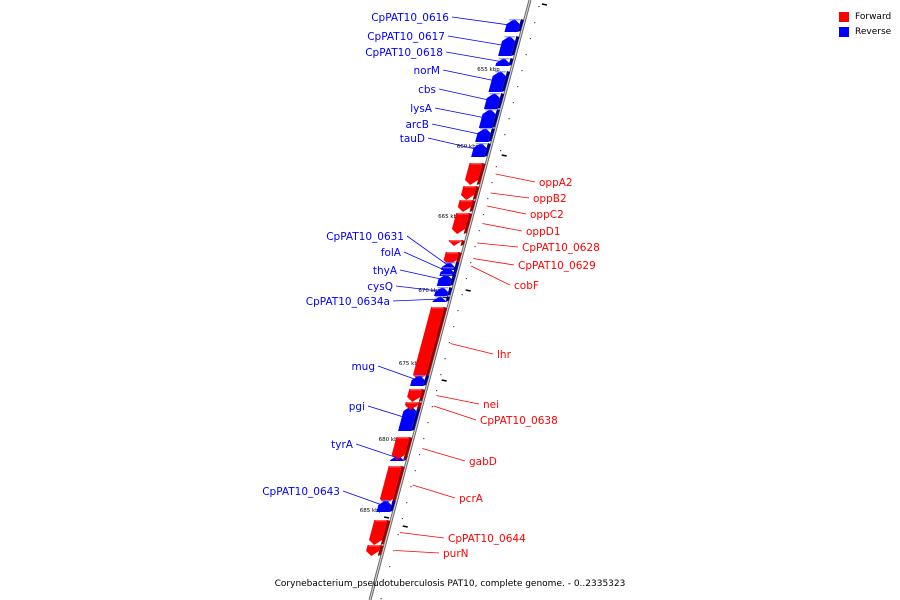 The image size is (900, 600). Describe the element at coordinates (348, 302) in the screenshot. I see `gene-label: CpPAT10_0634a` at that location.